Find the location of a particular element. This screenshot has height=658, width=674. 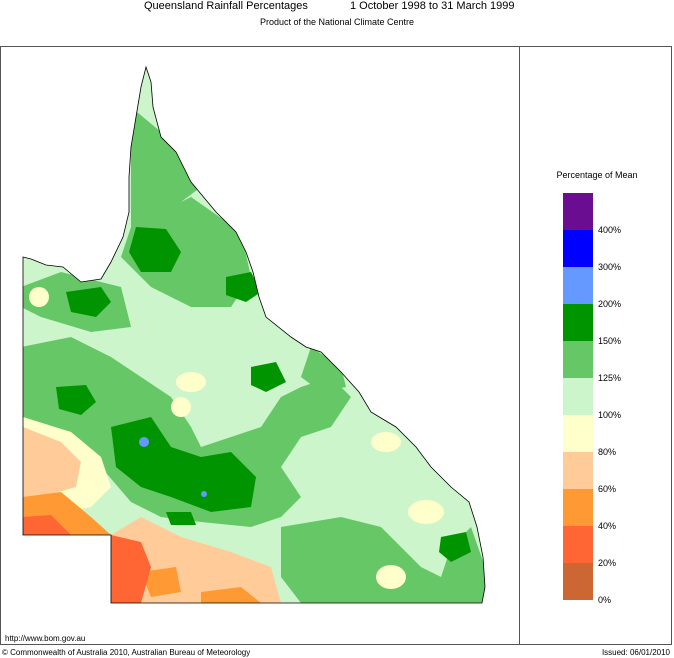

legend-tick-label: 60% is located at coordinates (607, 489).